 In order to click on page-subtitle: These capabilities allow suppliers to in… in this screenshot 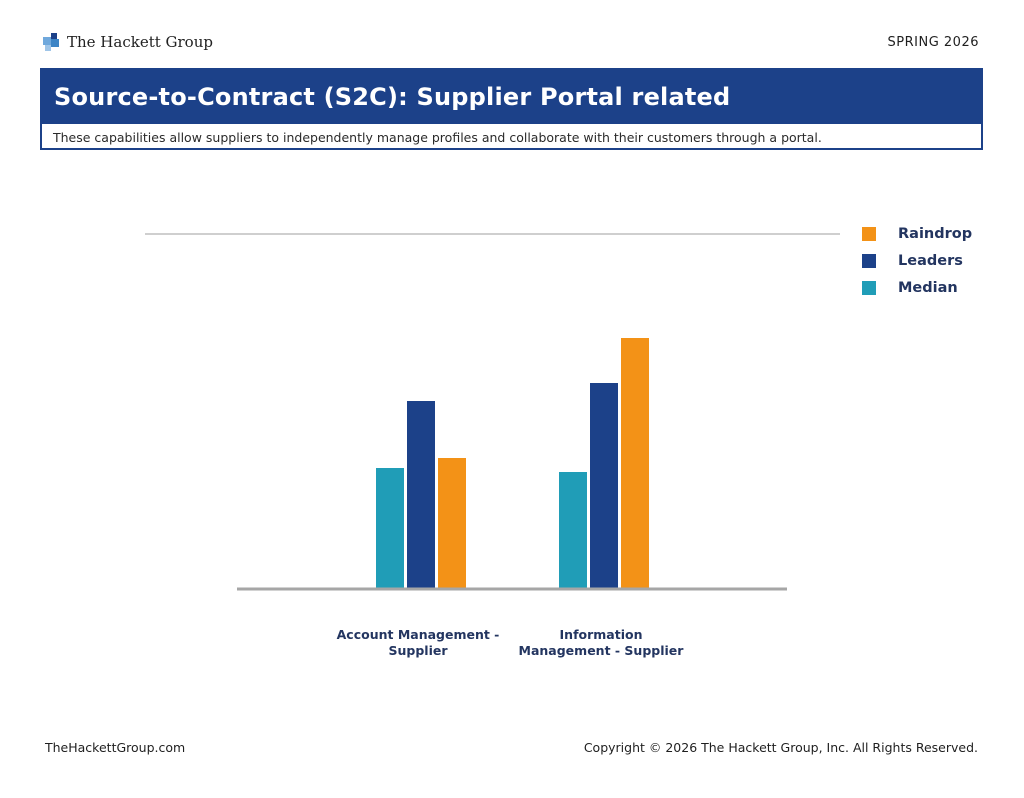, I will do `click(437, 137)`.